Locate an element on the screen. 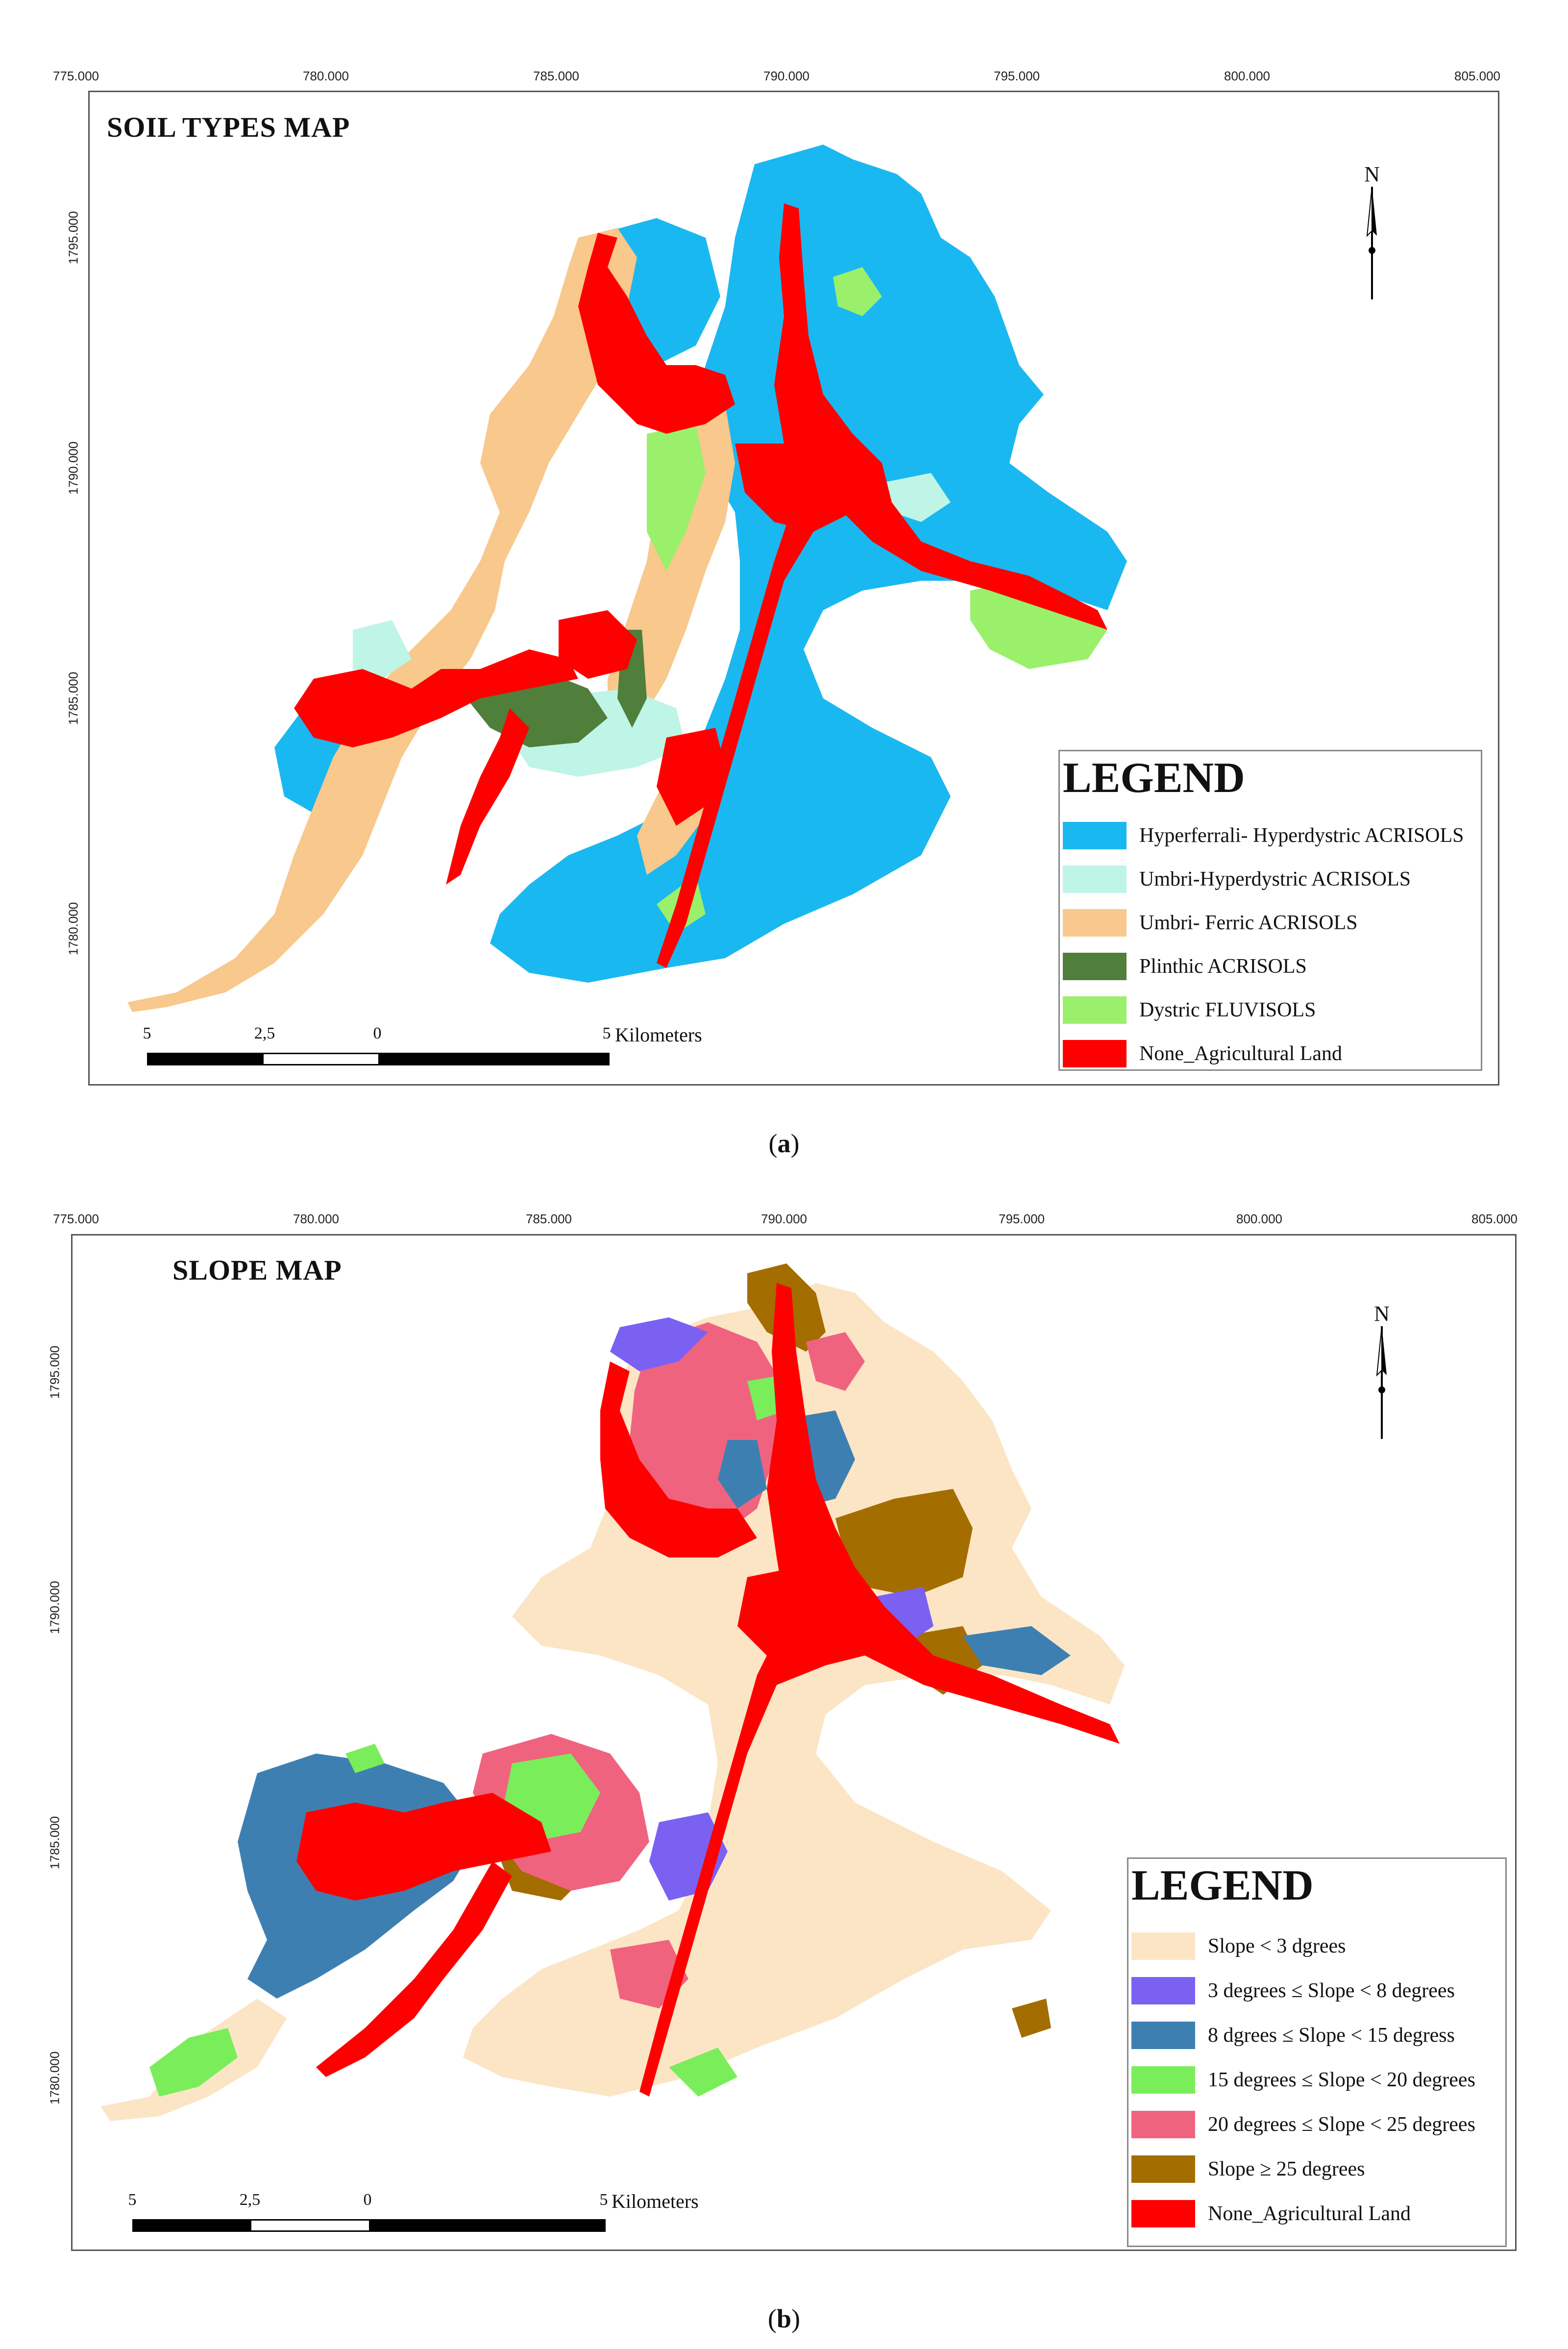 The width and height of the screenshot is (1568, 2349). soil-region-umbri-hyperdystric-e is located at coordinates (916, 498).